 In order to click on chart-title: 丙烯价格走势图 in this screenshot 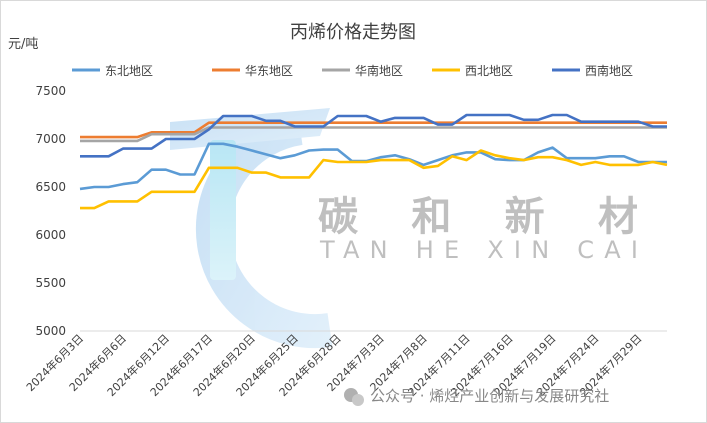, I will do `click(353, 32)`.